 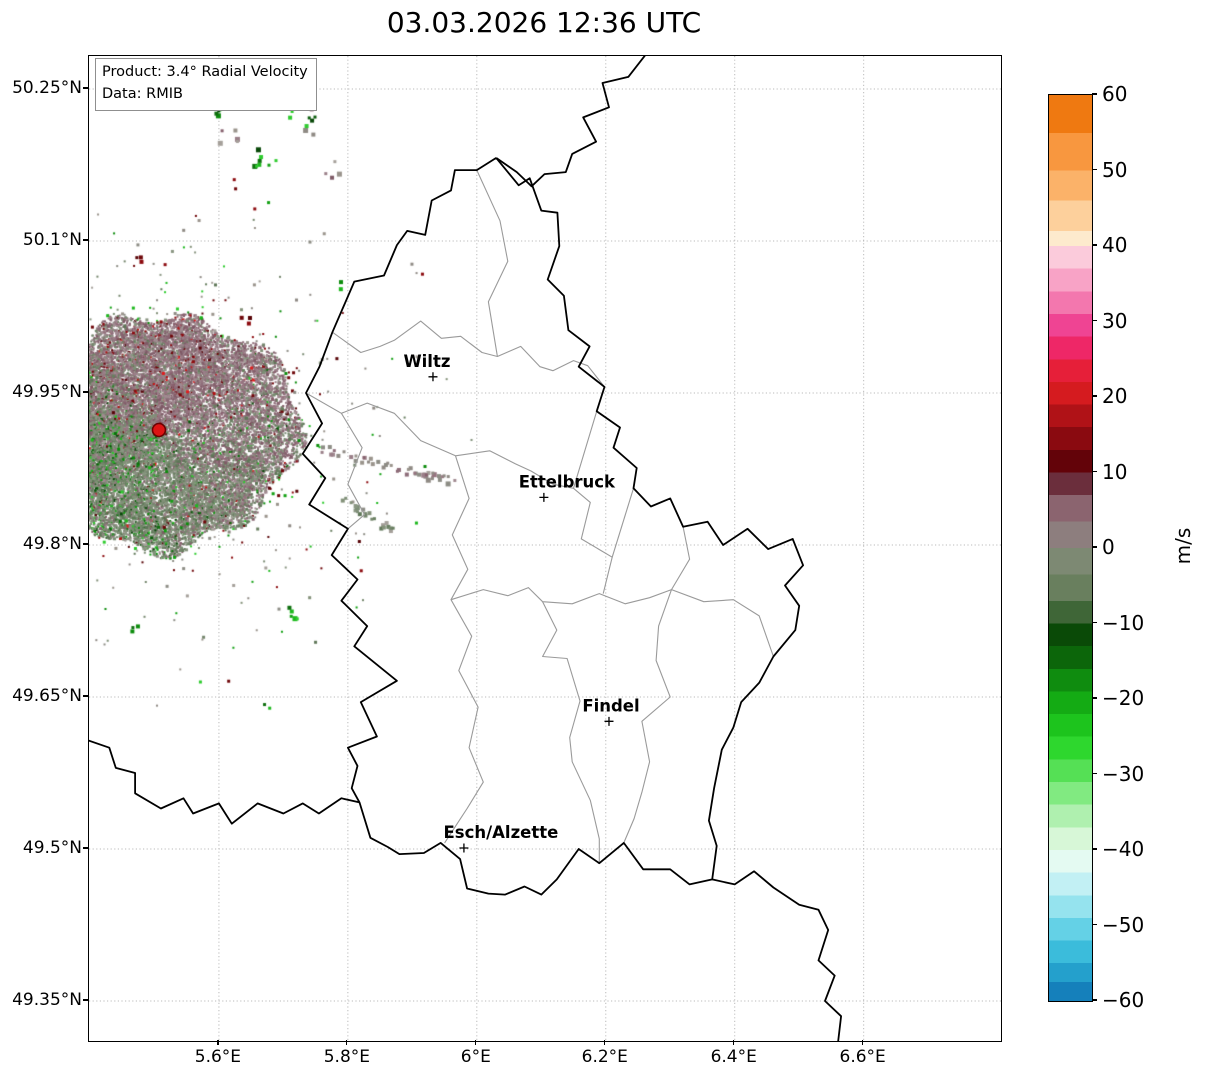 I want to click on lat-tick-label: 49.35°N, so click(x=47, y=999).